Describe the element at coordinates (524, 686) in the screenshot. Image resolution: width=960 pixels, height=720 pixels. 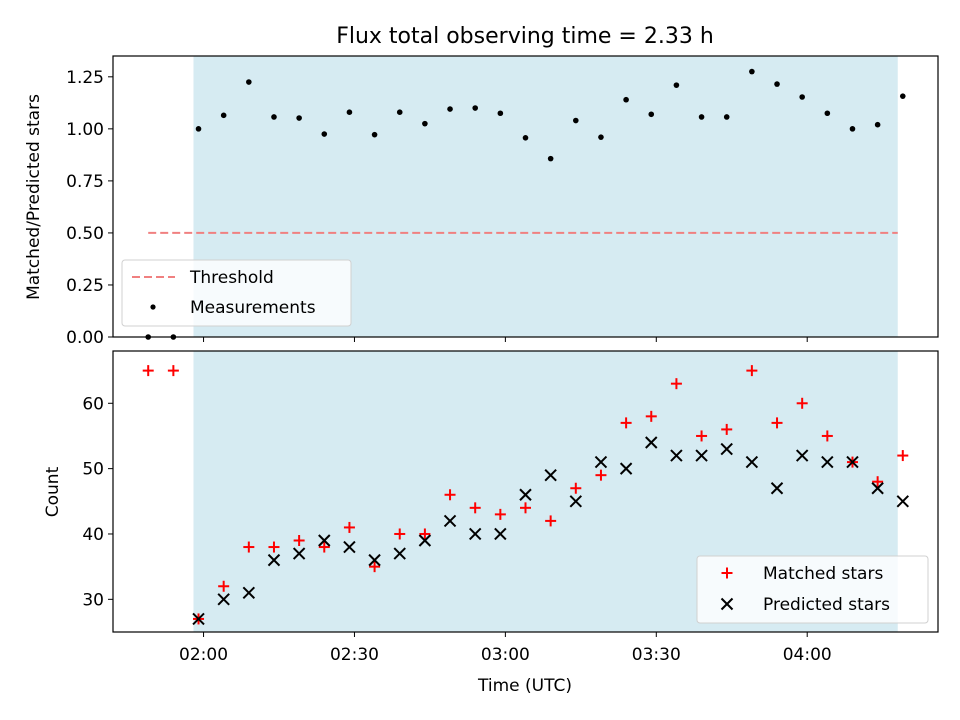
I see `x-axis-label: Time (UTC)` at that location.